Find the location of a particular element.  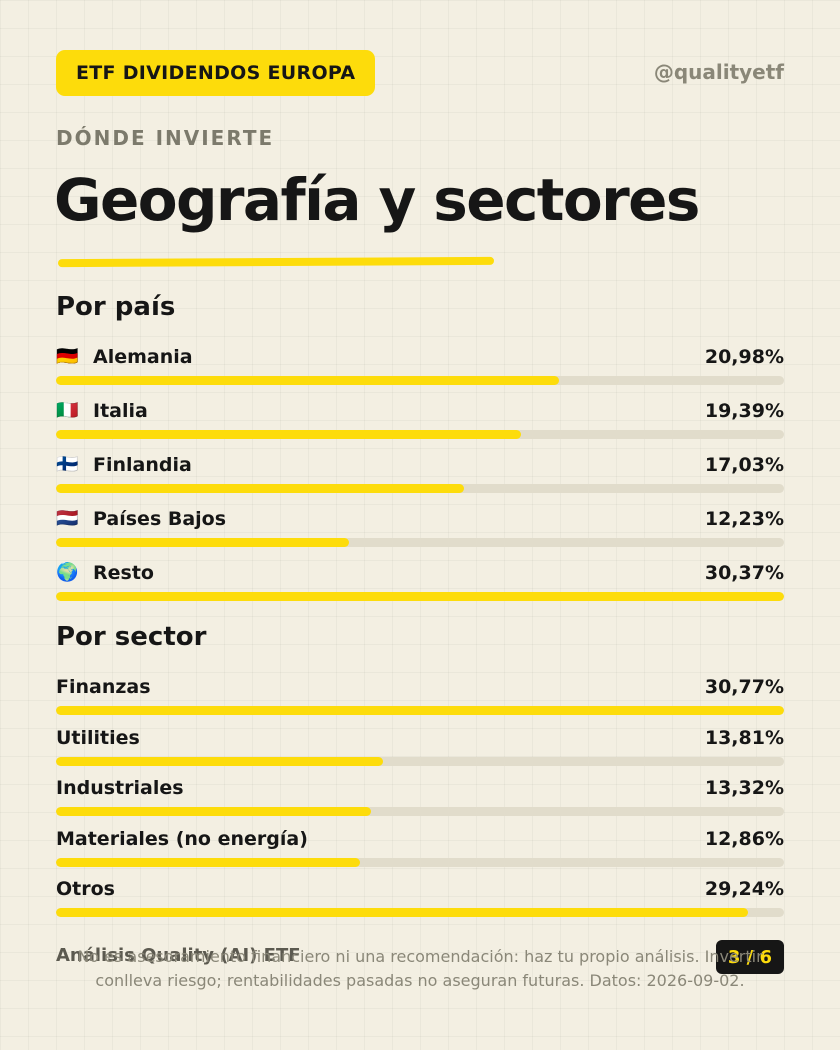

percentage-value: 30,77% is located at coordinates (744, 687).